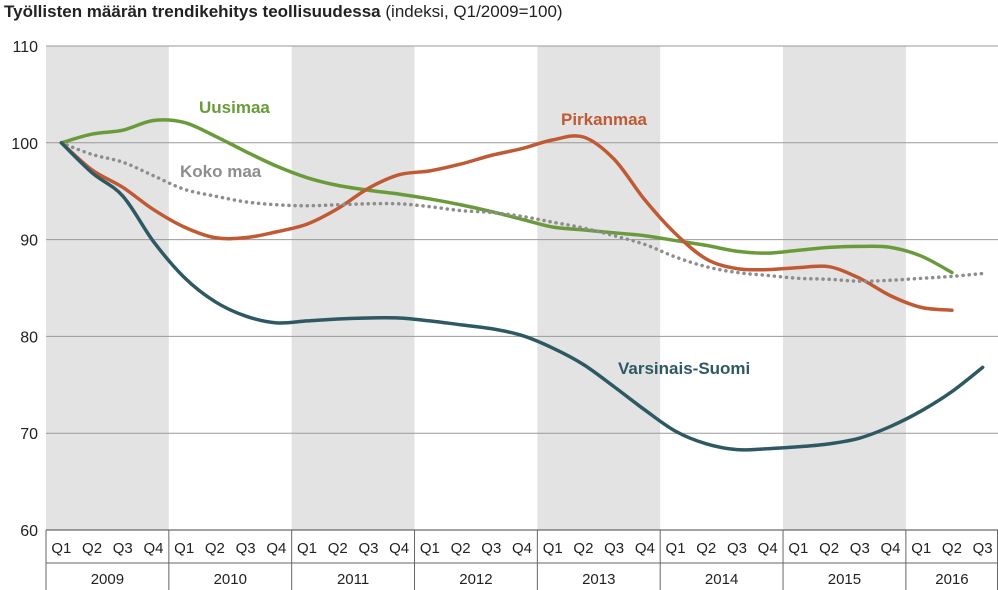 This screenshot has height=590, width=998. Describe the element at coordinates (221, 171) in the screenshot. I see `label-koko-maa: Koko maa` at that location.